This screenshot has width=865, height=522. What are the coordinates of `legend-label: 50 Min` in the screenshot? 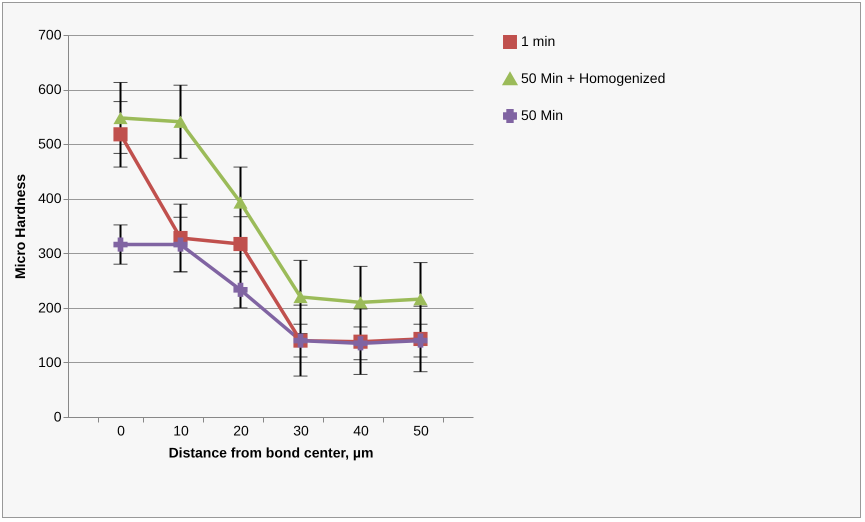 It's located at (542, 115).